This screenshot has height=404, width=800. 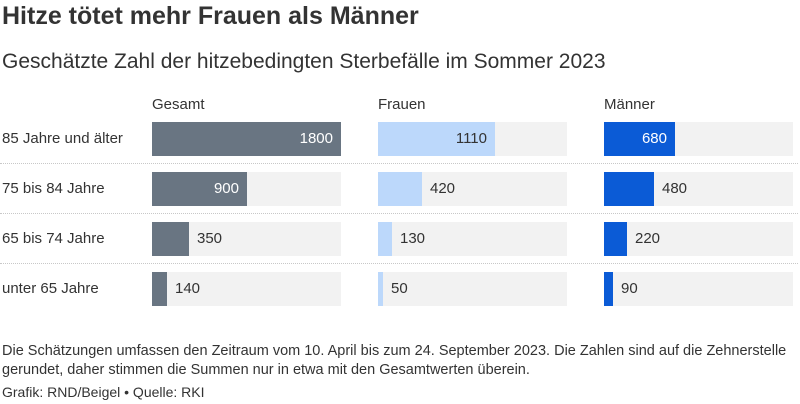 What do you see at coordinates (188, 288) in the screenshot?
I see `data-label-gesamt: 140` at bounding box center [188, 288].